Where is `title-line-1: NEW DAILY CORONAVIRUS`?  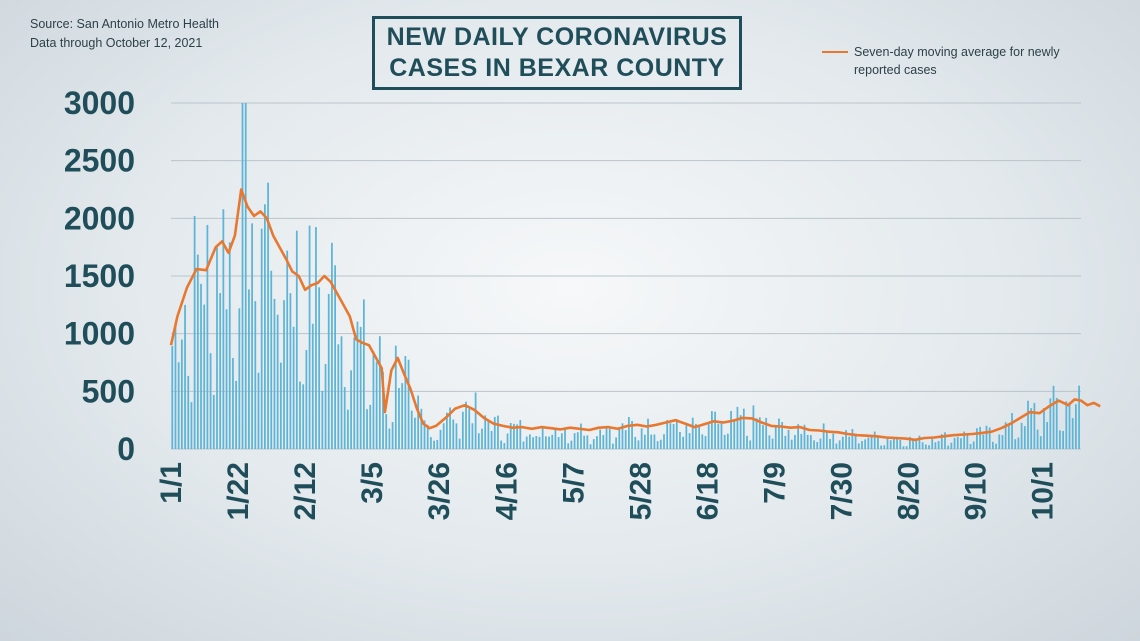
title-line-1: NEW DAILY CORONAVIRUS is located at coordinates (557, 37).